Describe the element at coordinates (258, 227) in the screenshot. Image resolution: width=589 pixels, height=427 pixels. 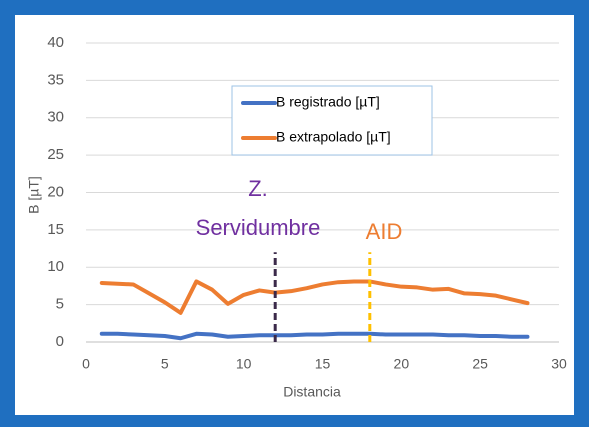
I see `annotation: Servidumbre` at that location.